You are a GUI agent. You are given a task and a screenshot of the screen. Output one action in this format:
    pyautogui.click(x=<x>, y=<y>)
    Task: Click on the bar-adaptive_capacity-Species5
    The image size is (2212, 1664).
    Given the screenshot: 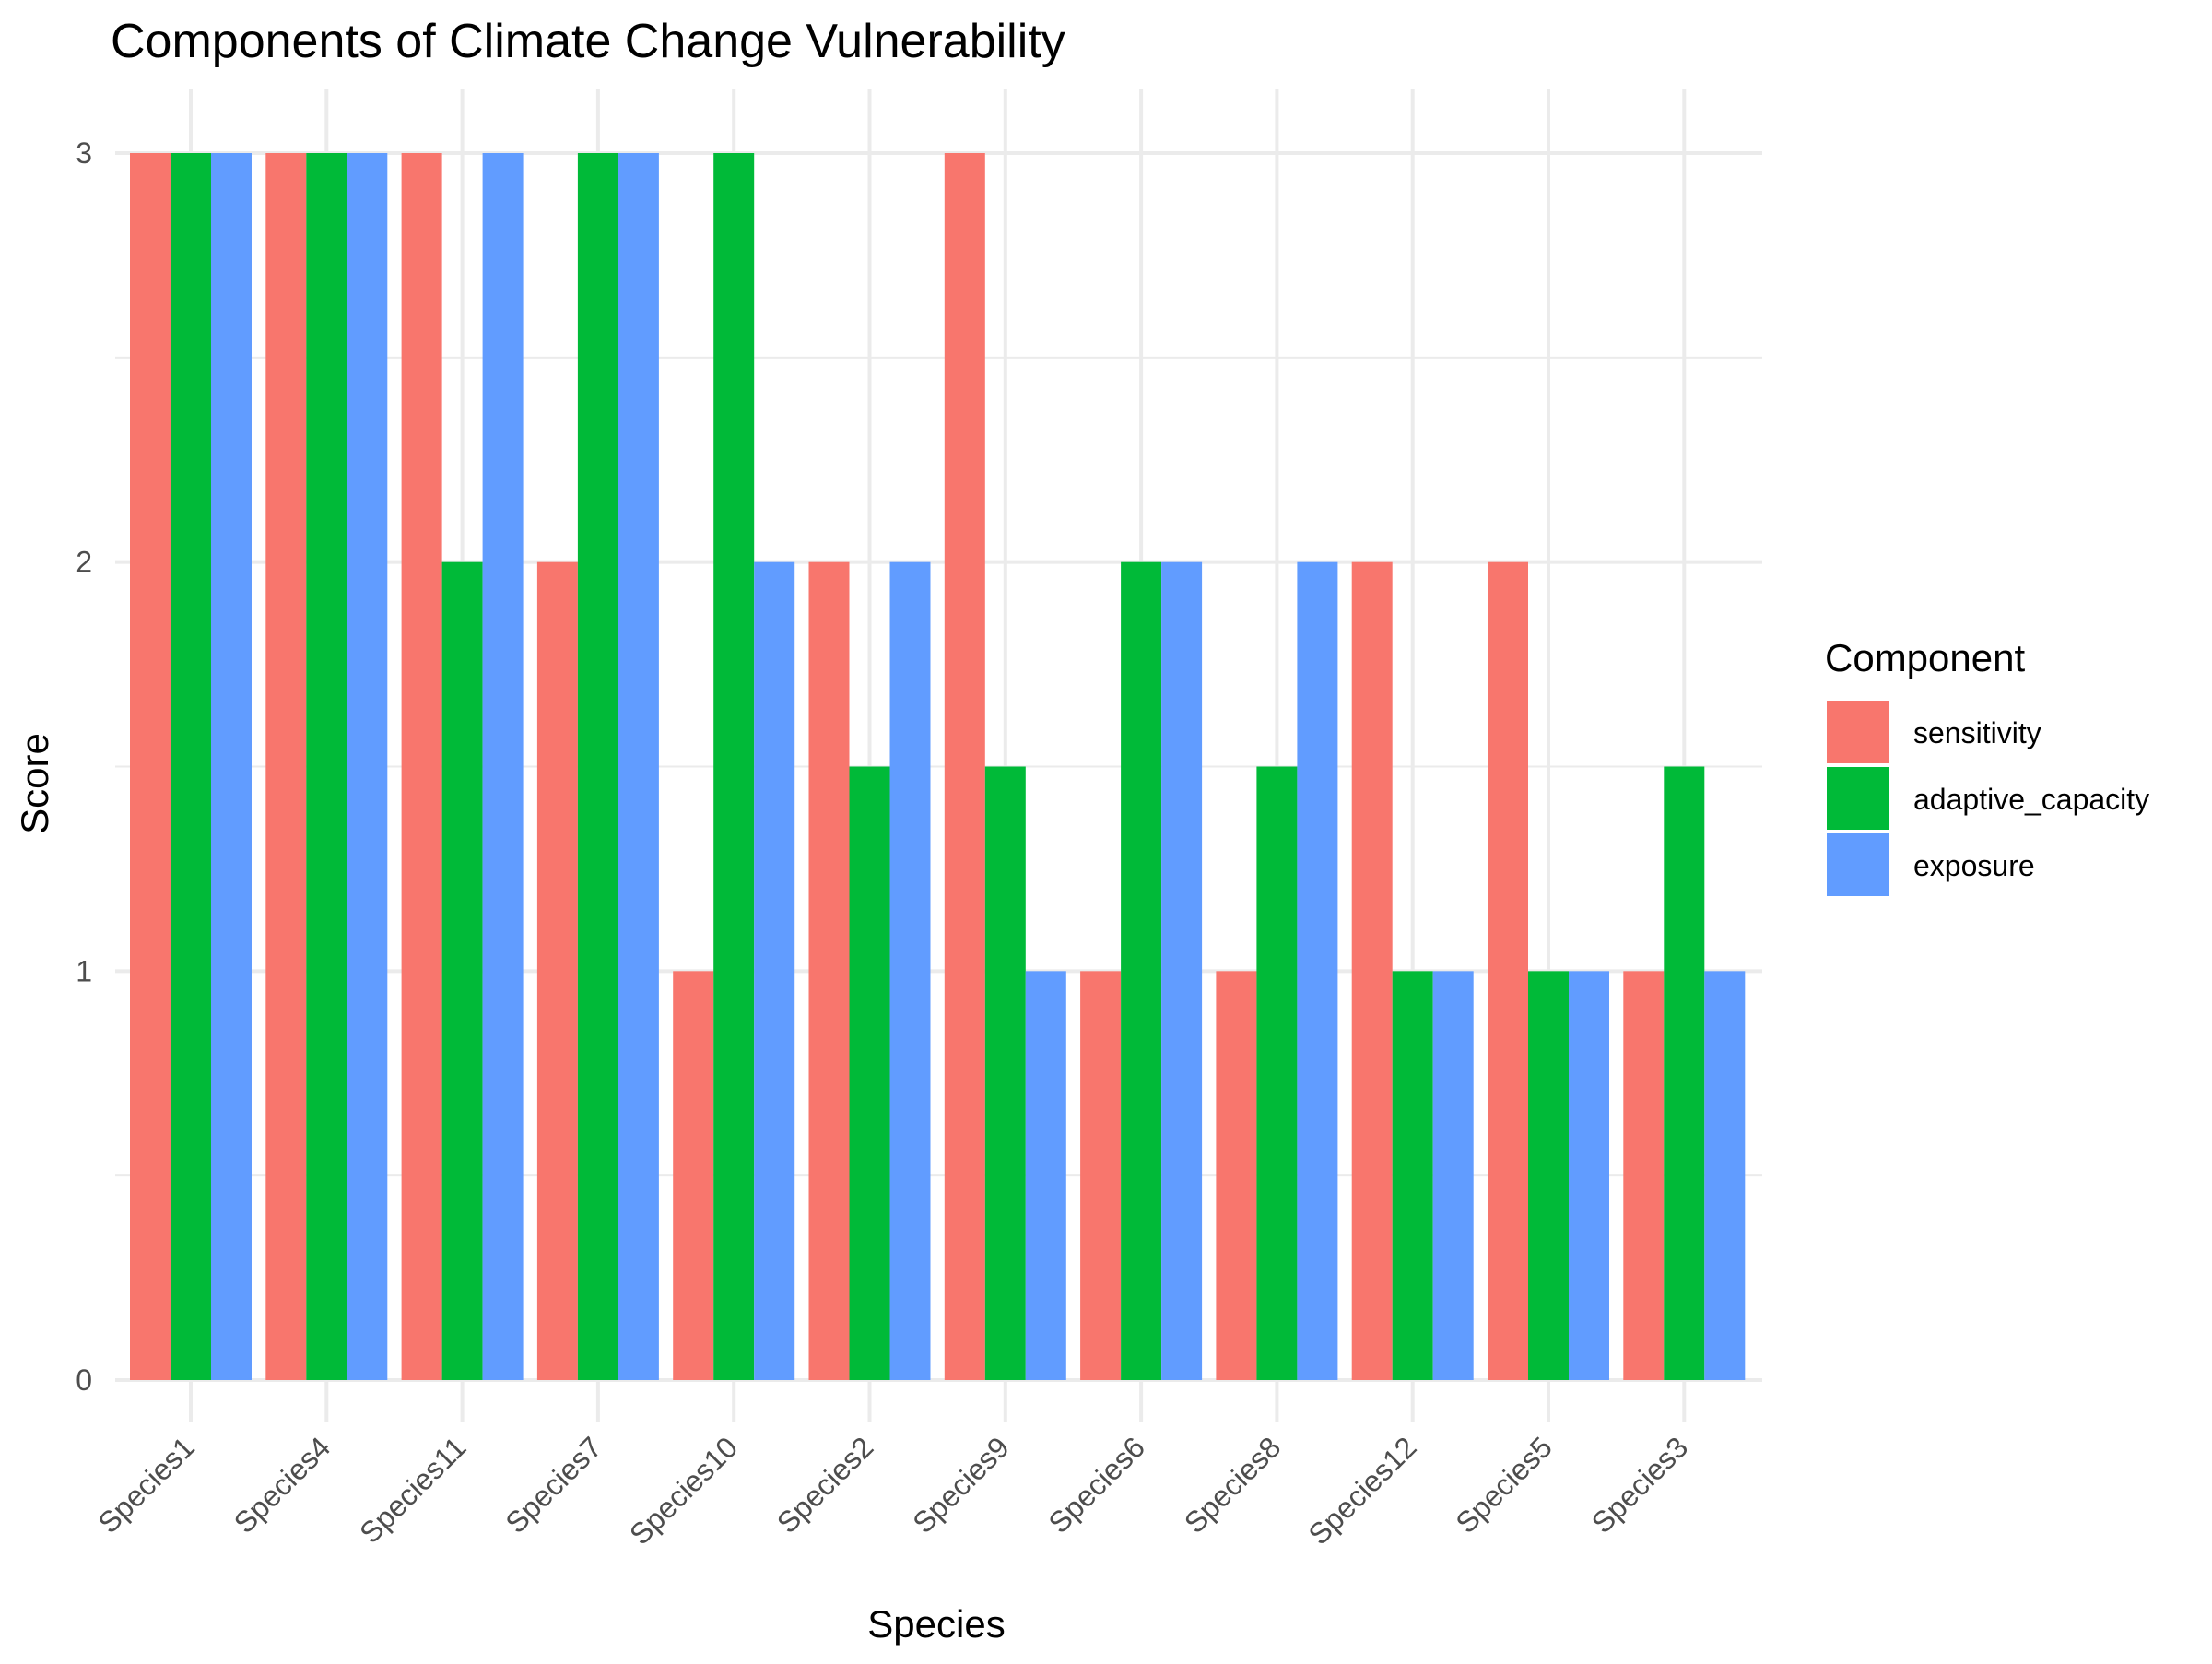 What is the action you would take?
    pyautogui.click(x=1548, y=1175)
    